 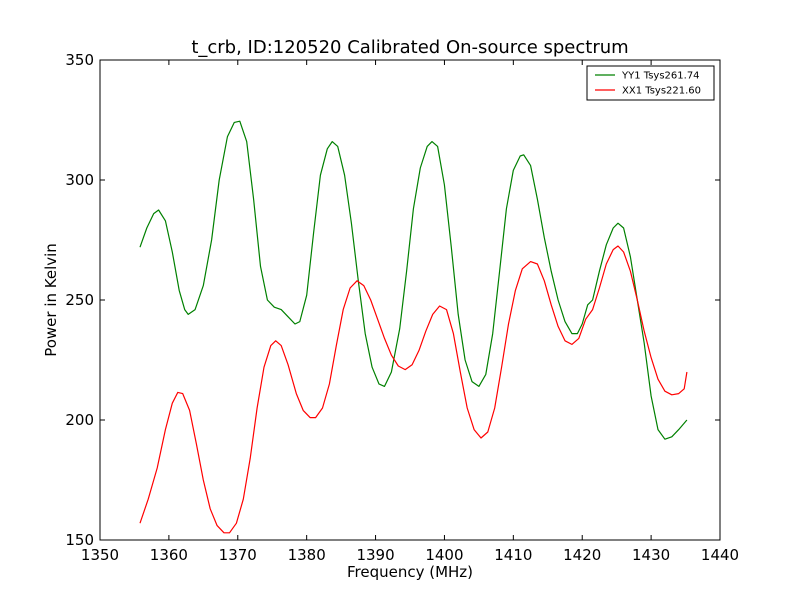 What do you see at coordinates (661, 91) in the screenshot?
I see `legend-label-2: XX1 Tsys221.60` at bounding box center [661, 91].